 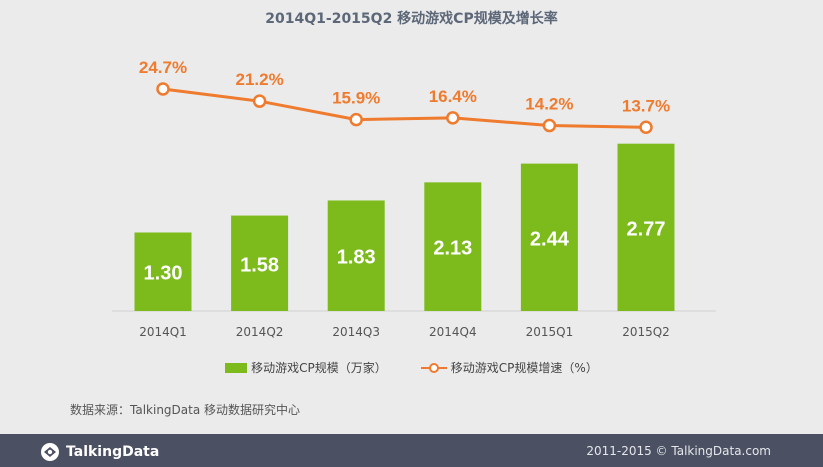 What do you see at coordinates (411, 19) in the screenshot?
I see `chart-title: 2014Q1-2015Q2 移动游戏CP规模及增长率` at bounding box center [411, 19].